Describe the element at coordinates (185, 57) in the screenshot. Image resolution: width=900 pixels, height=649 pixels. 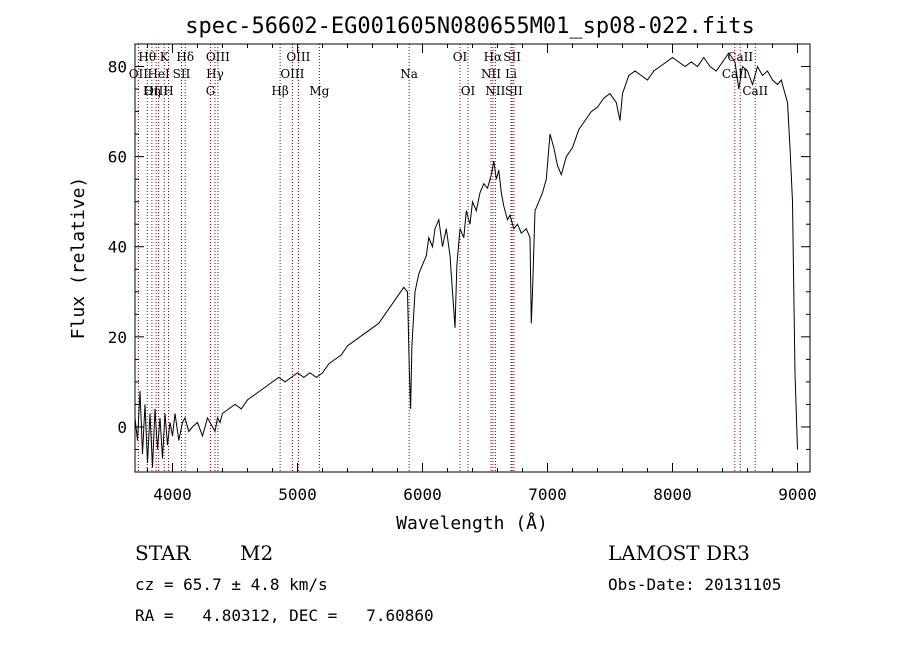
I see `line-label-6: Hδ` at that location.